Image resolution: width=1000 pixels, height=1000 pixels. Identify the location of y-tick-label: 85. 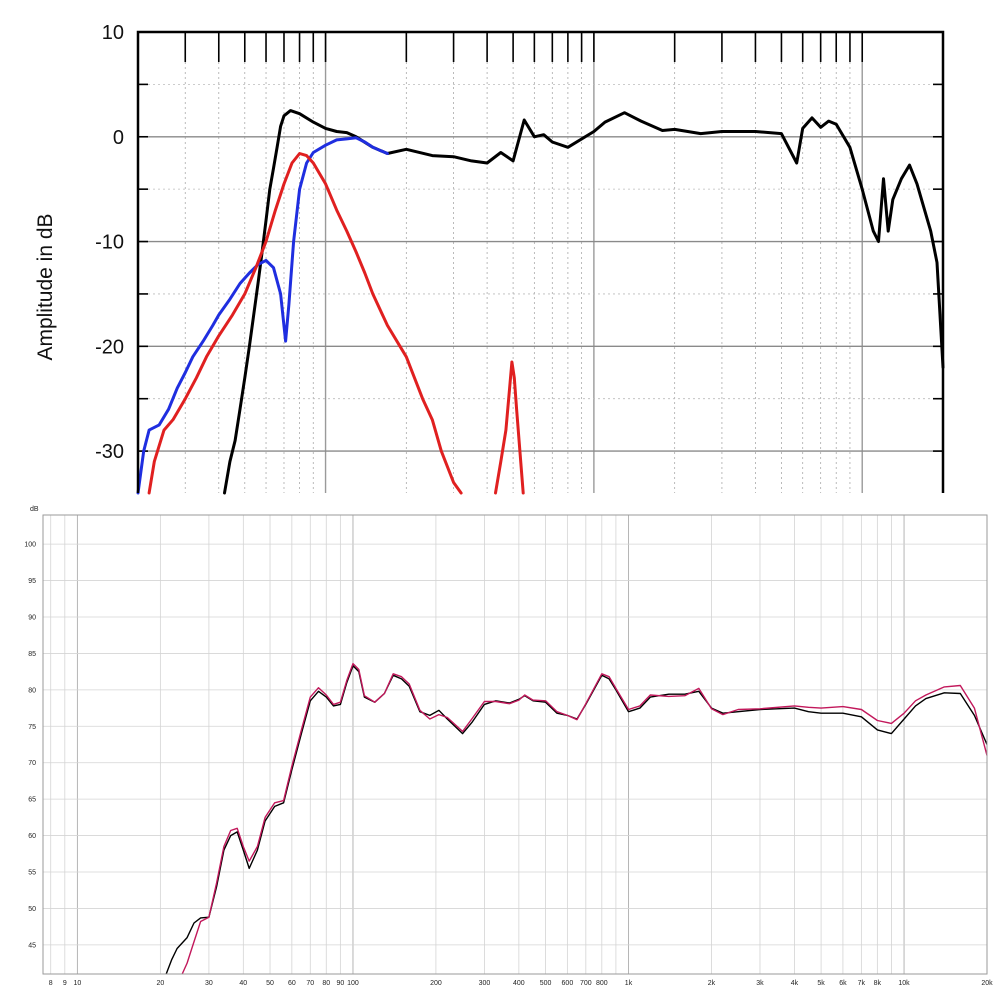
(32, 654).